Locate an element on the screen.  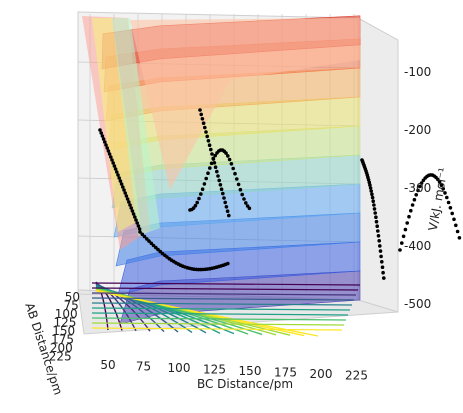
y-tick-175: 175 is located at coordinates (62, 340).